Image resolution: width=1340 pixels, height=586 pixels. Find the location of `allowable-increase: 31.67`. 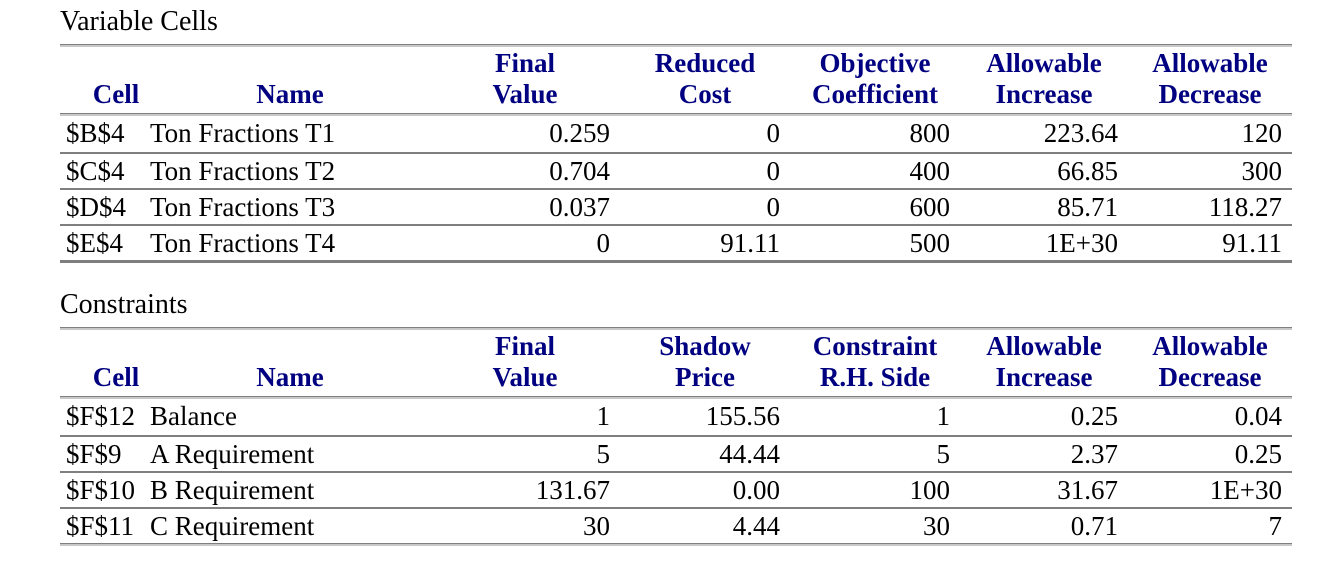

allowable-increase: 31.67 is located at coordinates (1087, 490).